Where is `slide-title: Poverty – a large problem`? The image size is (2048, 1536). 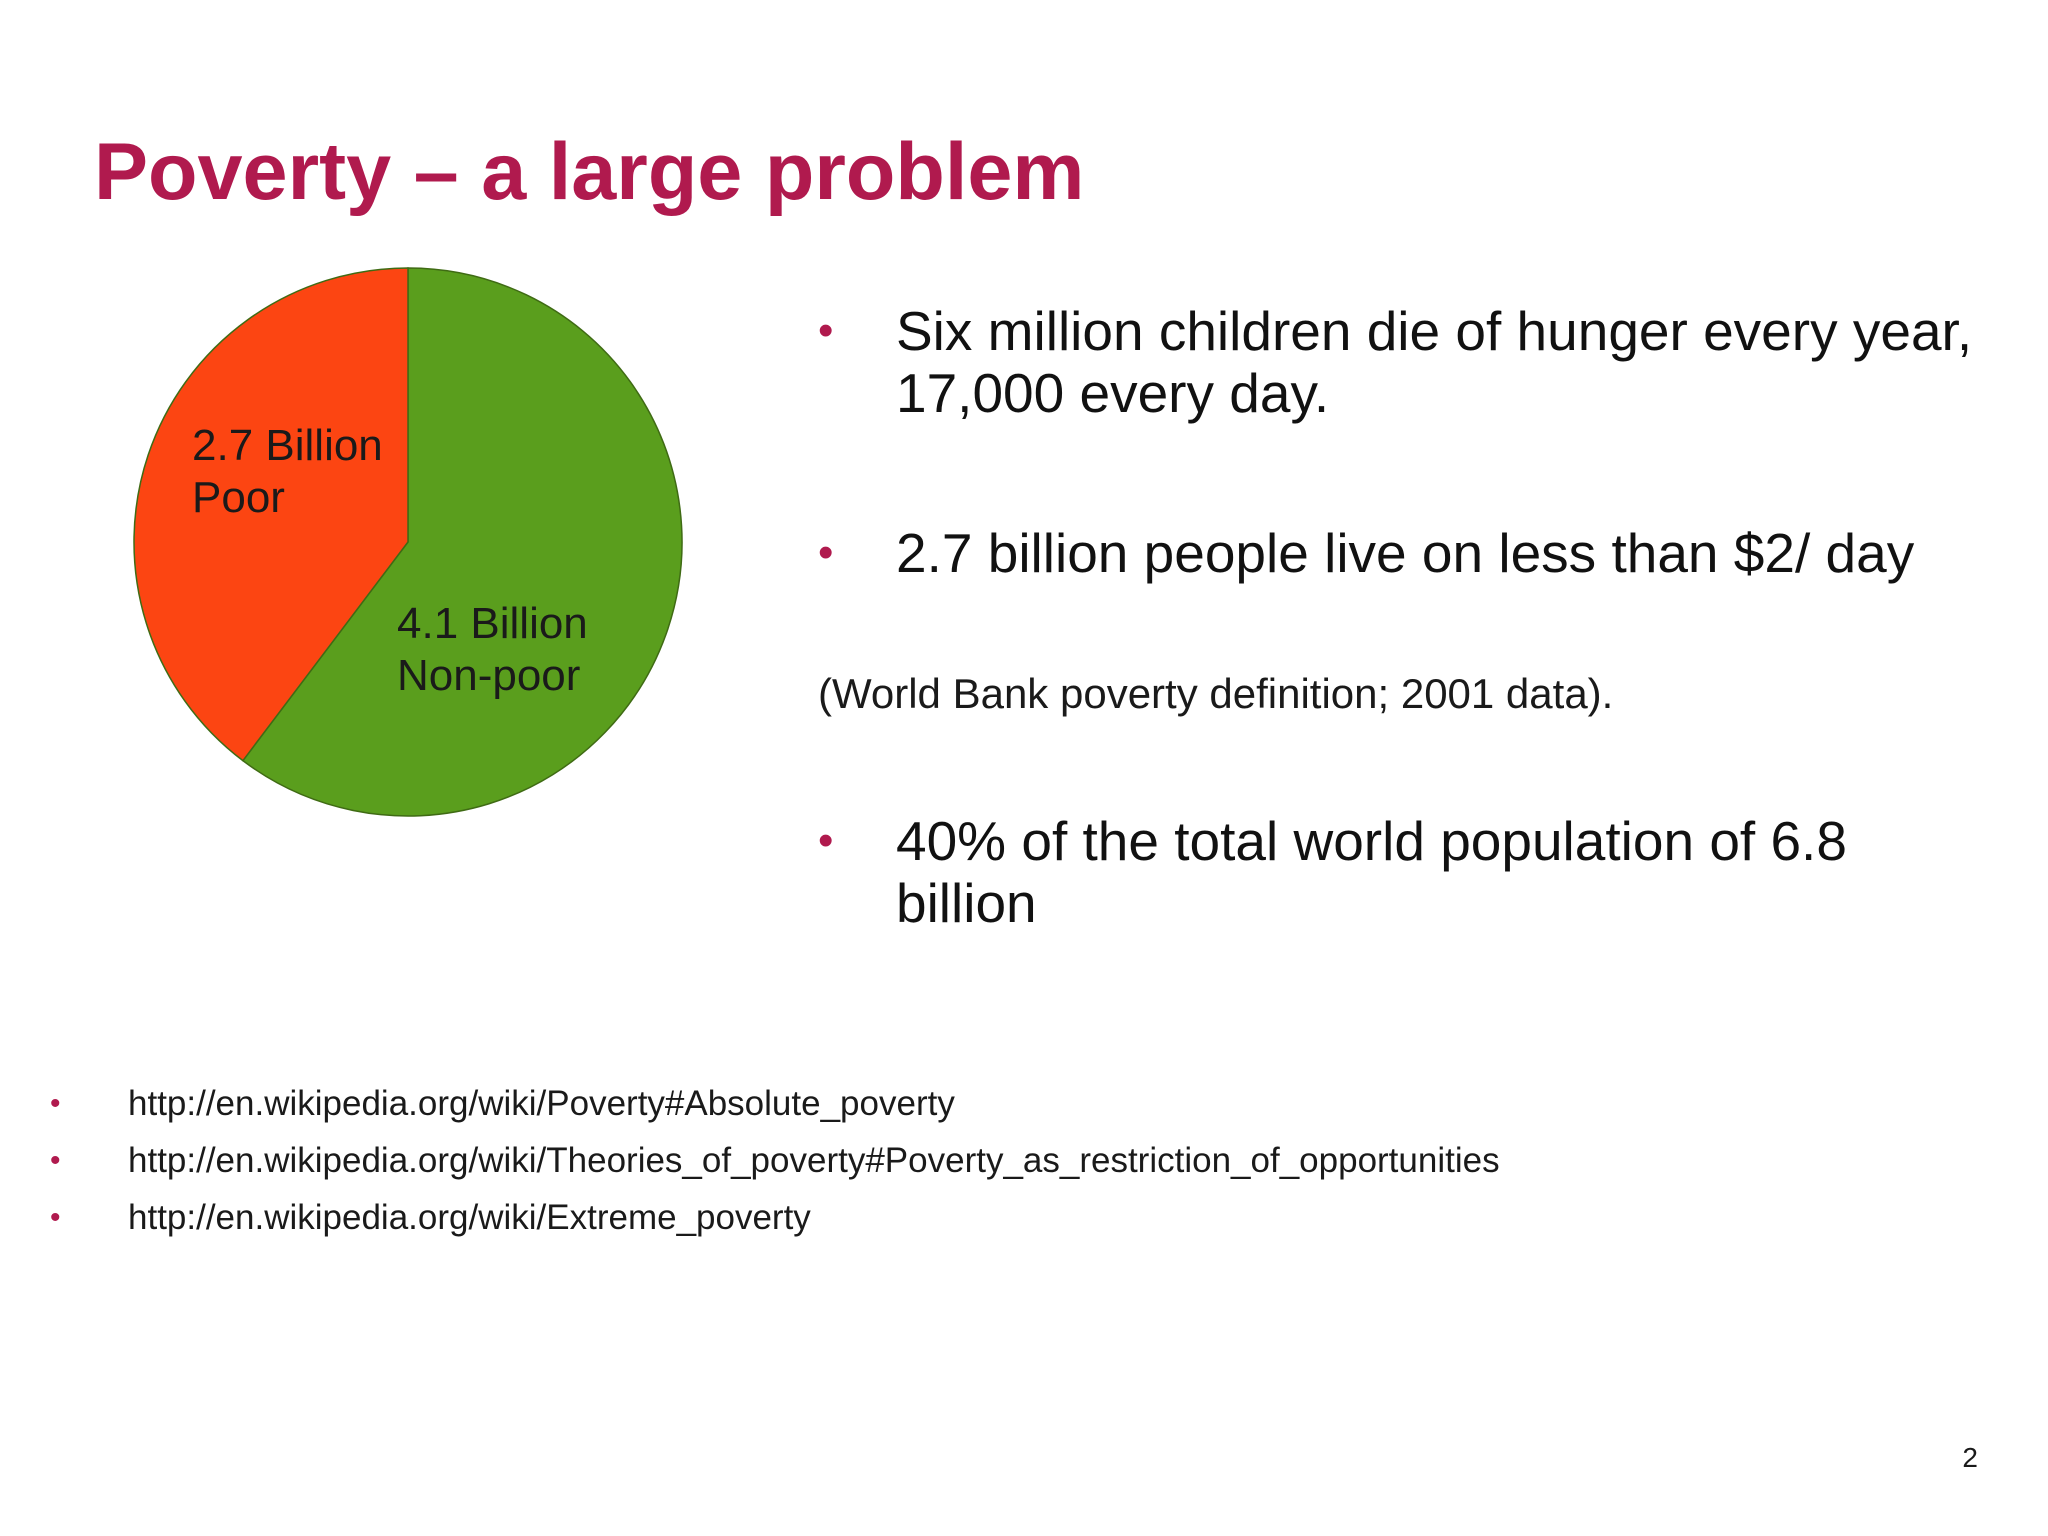 slide-title: Poverty – a large problem is located at coordinates (589, 172).